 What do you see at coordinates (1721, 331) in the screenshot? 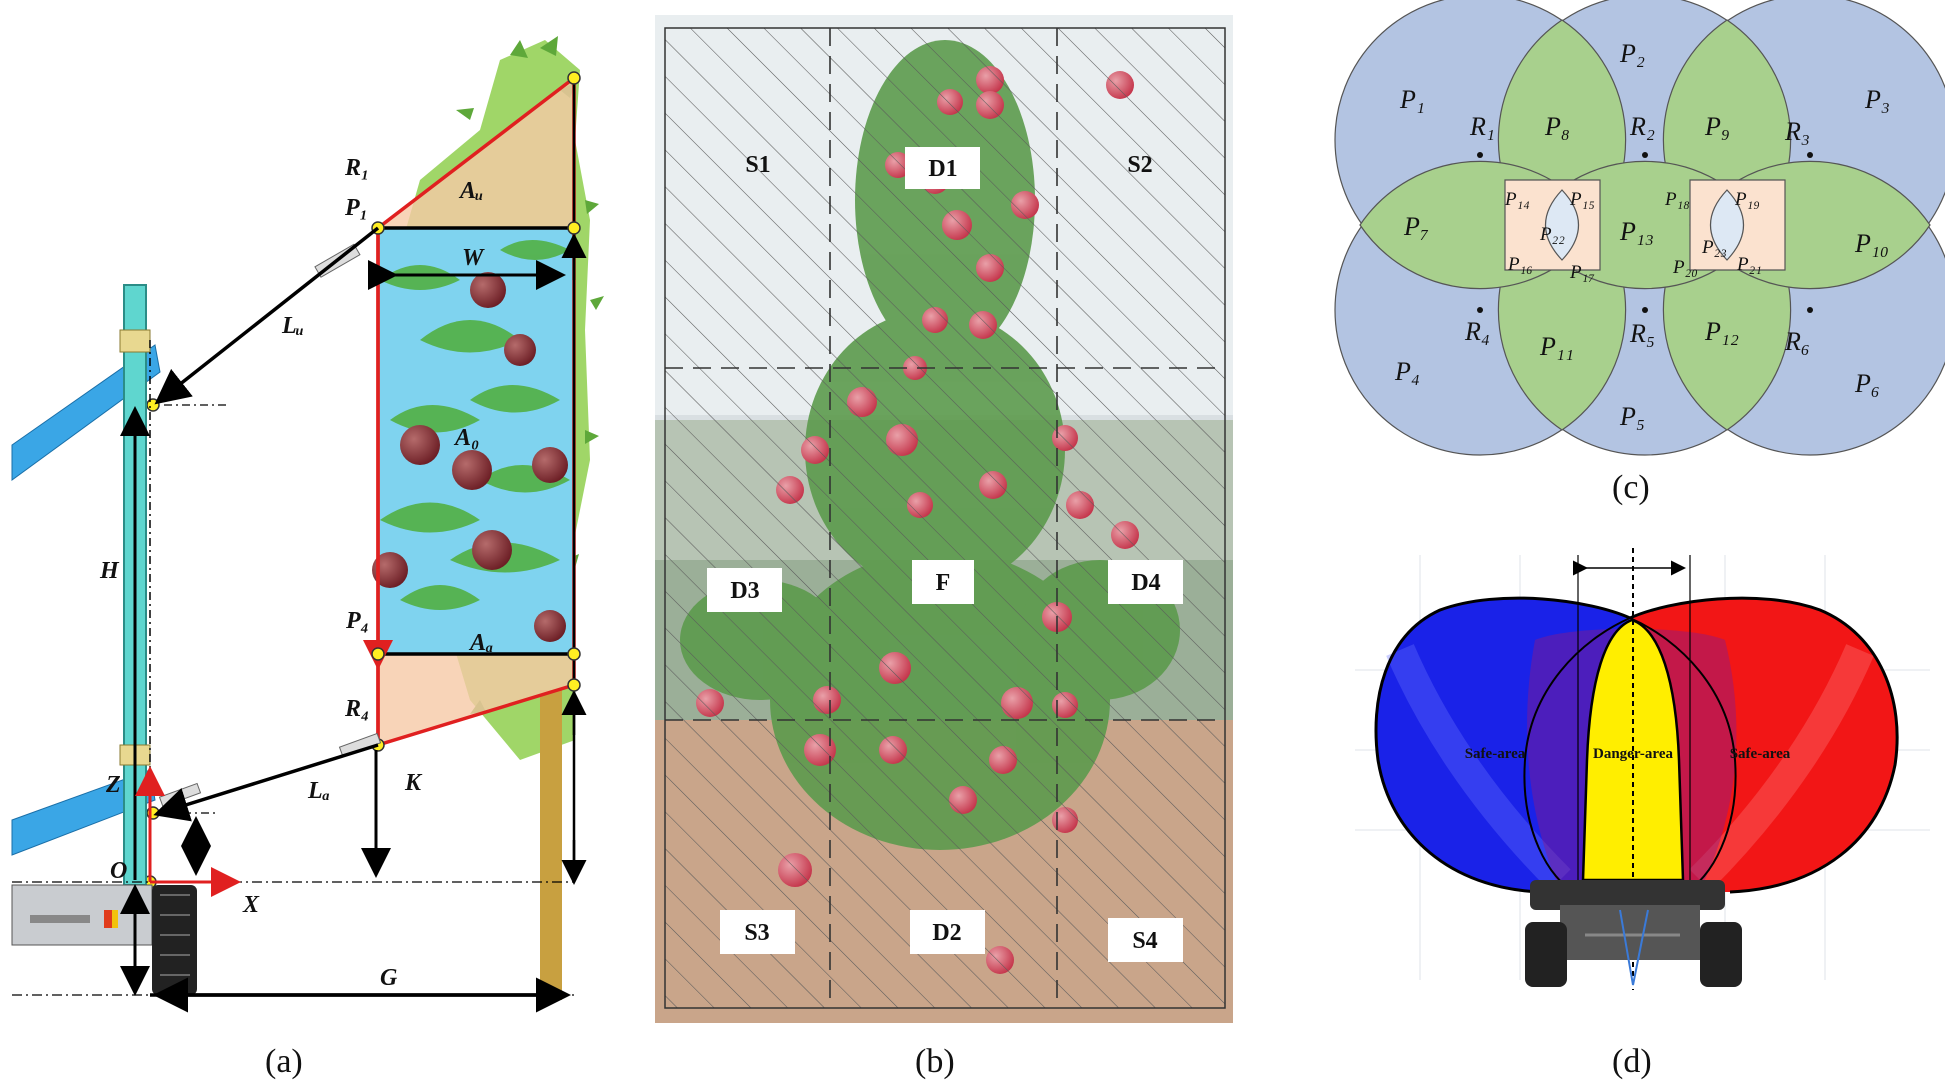
I see `region-p12: P₁₂` at bounding box center [1721, 331].